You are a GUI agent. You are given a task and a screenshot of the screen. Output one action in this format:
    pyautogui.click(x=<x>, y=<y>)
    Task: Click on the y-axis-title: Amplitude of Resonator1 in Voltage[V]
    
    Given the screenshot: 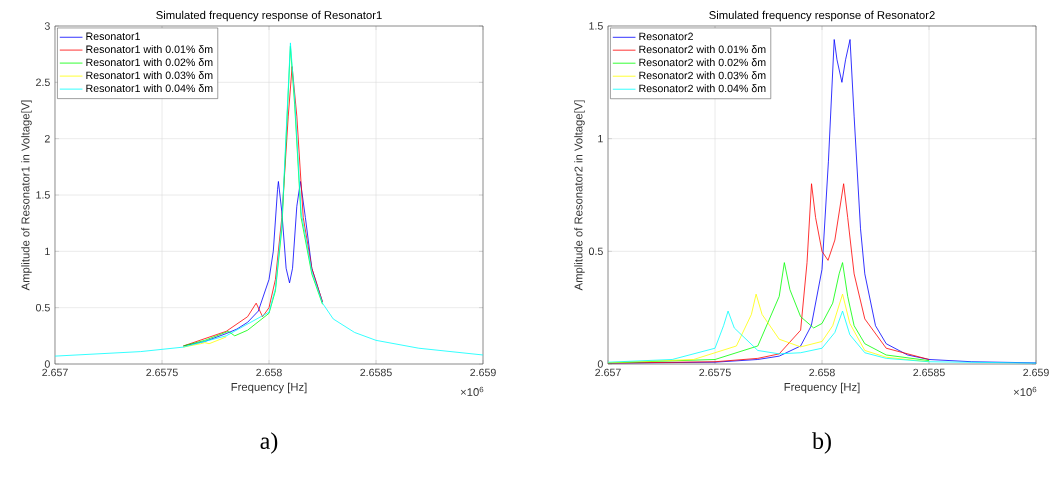 What is the action you would take?
    pyautogui.click(x=26, y=195)
    